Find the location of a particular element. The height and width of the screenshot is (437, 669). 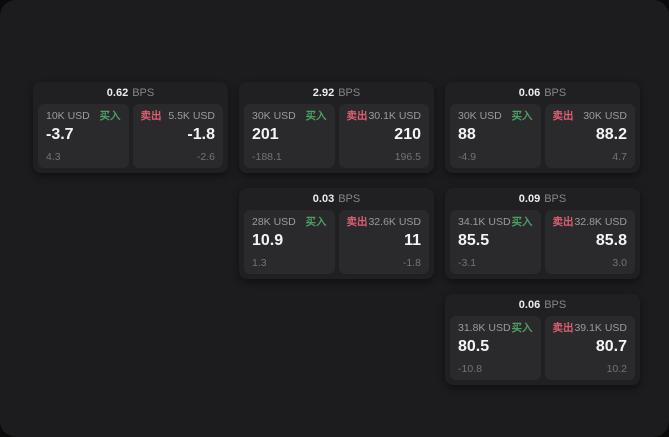

sell-amount: 30K USD is located at coordinates (605, 116).